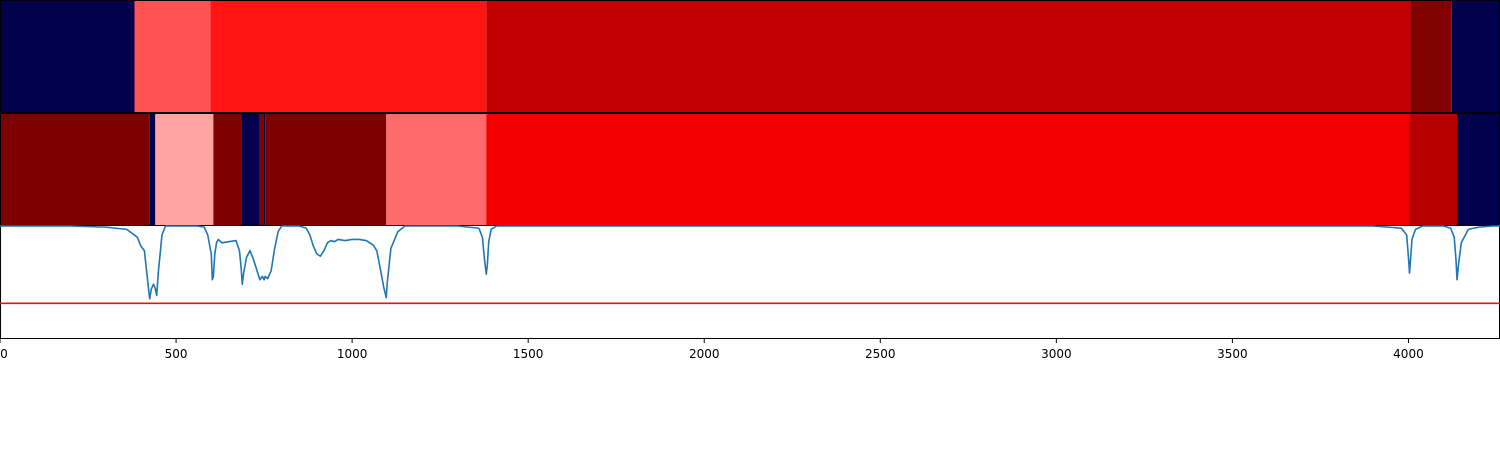  I want to click on x-tick-label: 3500, so click(1232, 354).